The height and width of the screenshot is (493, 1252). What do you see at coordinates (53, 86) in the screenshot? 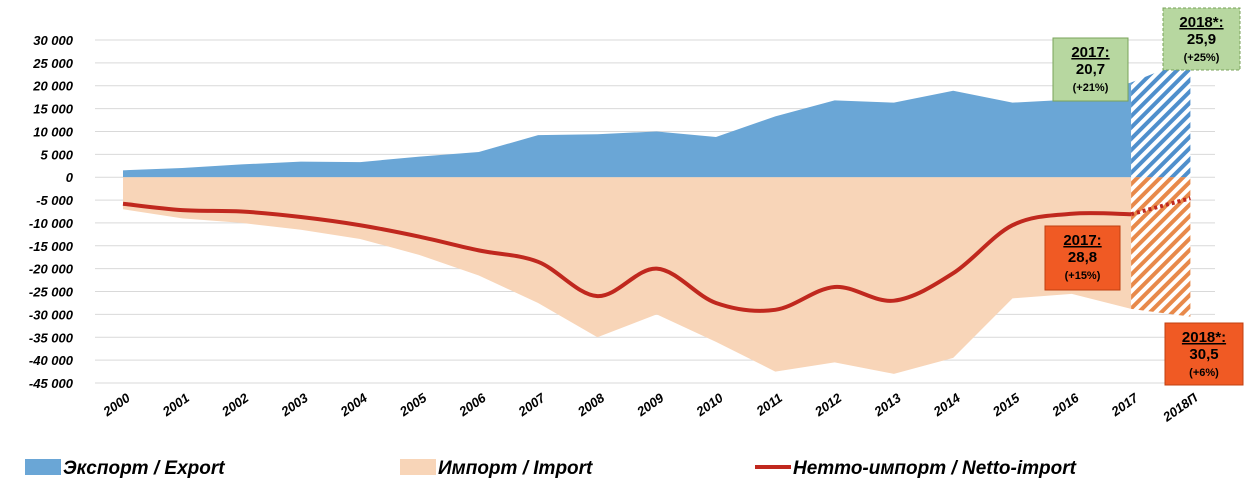
I see `y-tick-label: 20 000` at bounding box center [53, 86].